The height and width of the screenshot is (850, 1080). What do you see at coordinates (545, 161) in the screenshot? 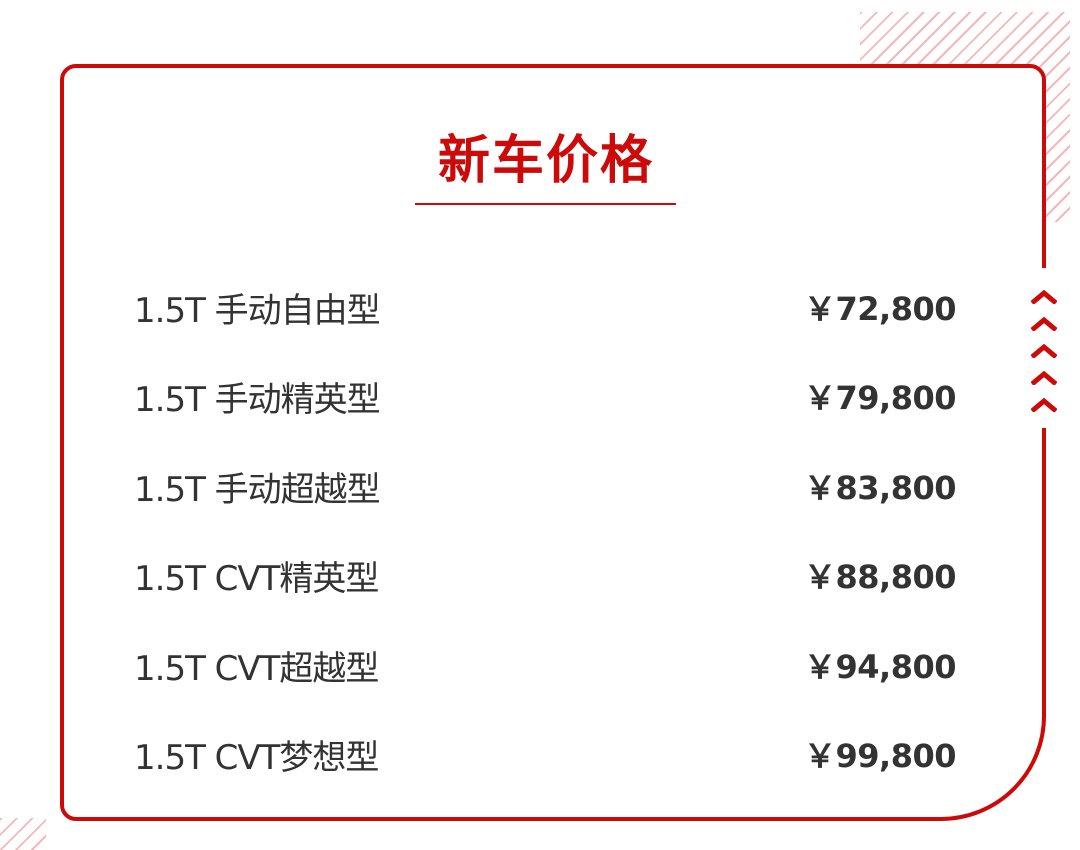
I see `page-title: 新车价格` at bounding box center [545, 161].